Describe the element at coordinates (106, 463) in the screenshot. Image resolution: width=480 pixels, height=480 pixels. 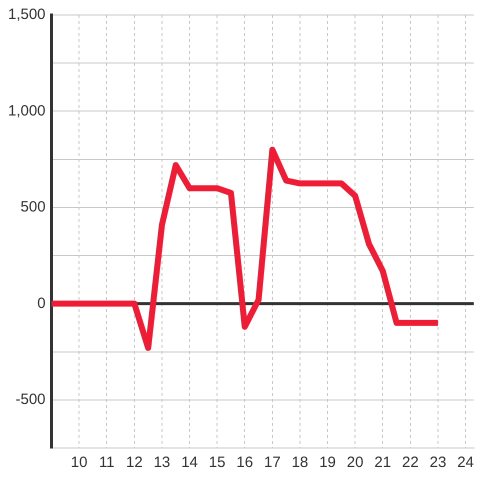
I see `x-tick-label: 11` at that location.